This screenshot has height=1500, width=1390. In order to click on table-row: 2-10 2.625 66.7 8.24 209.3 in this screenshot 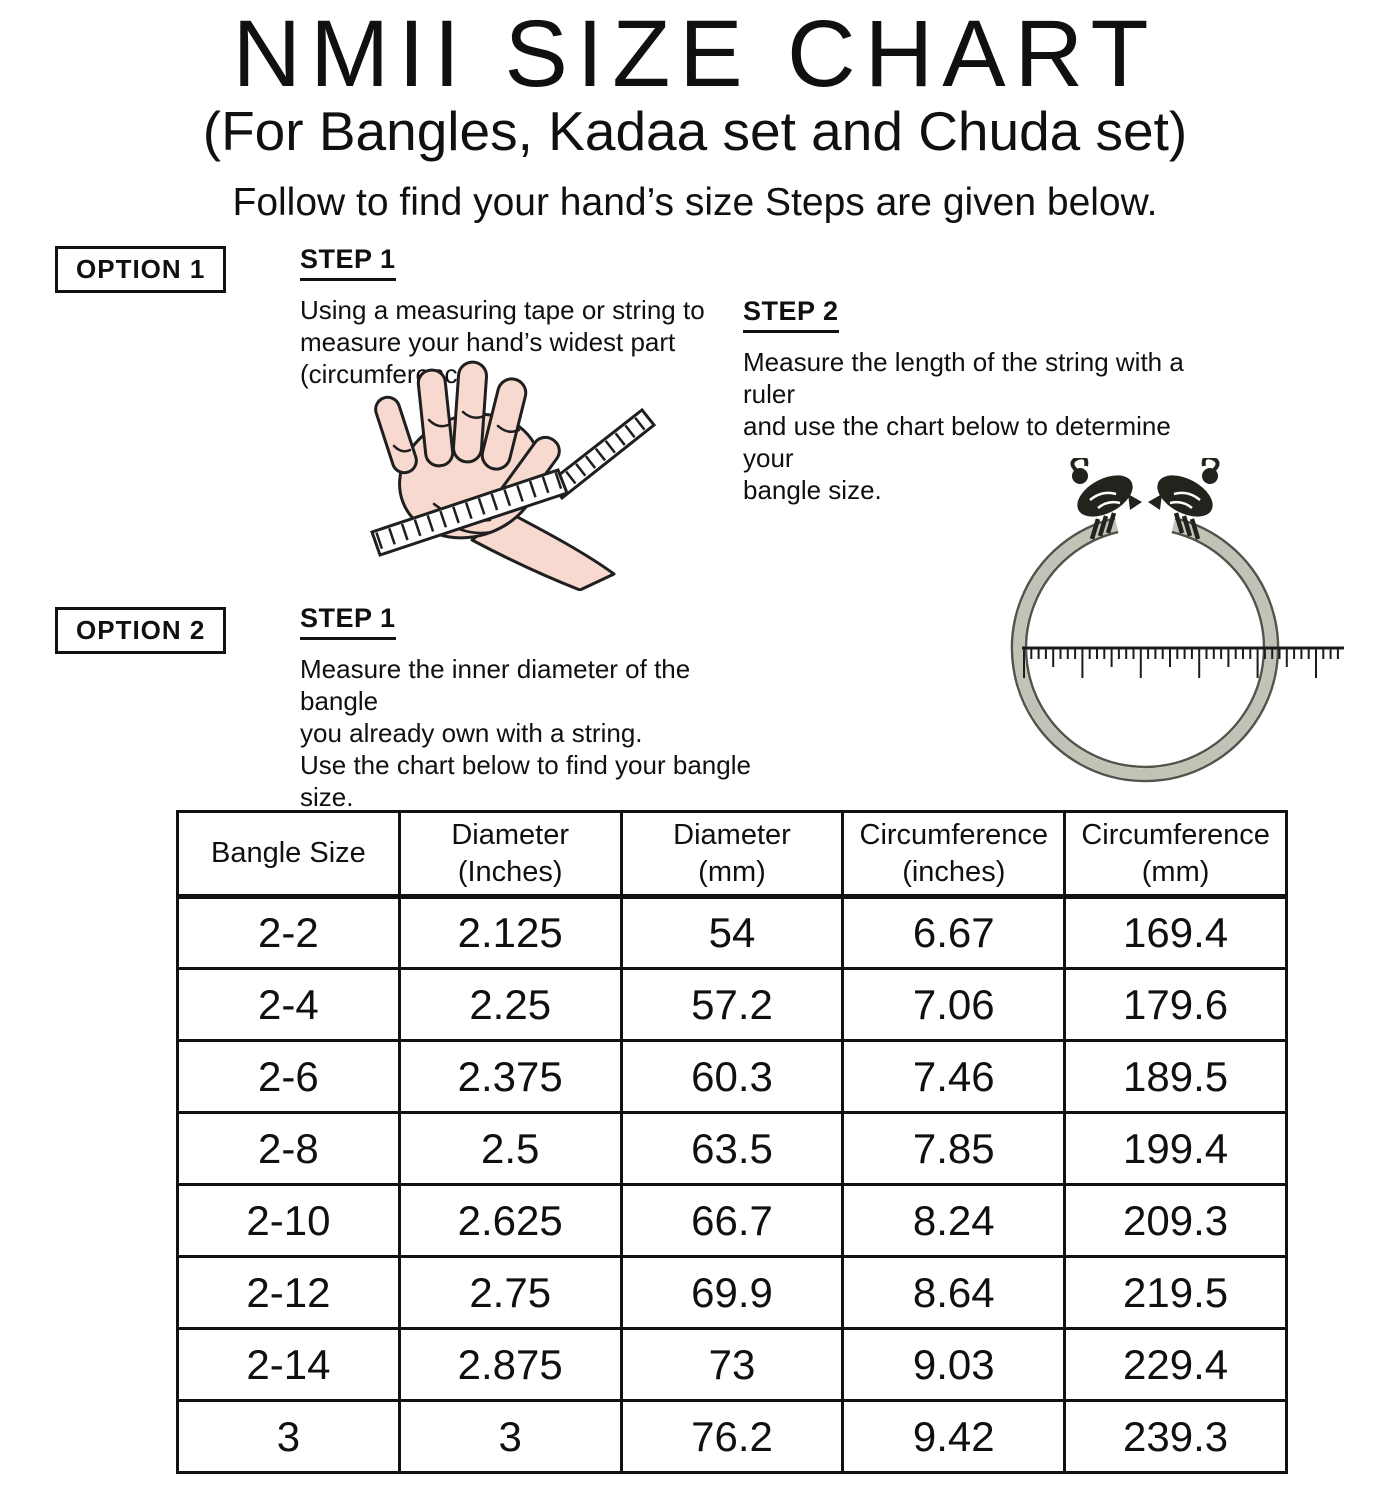, I will do `click(732, 1220)`.